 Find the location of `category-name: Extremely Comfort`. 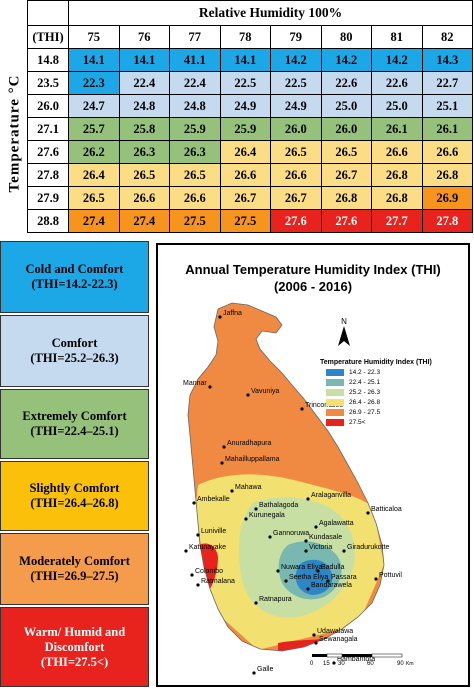

category-name: Extremely Comfort is located at coordinates (74, 416).